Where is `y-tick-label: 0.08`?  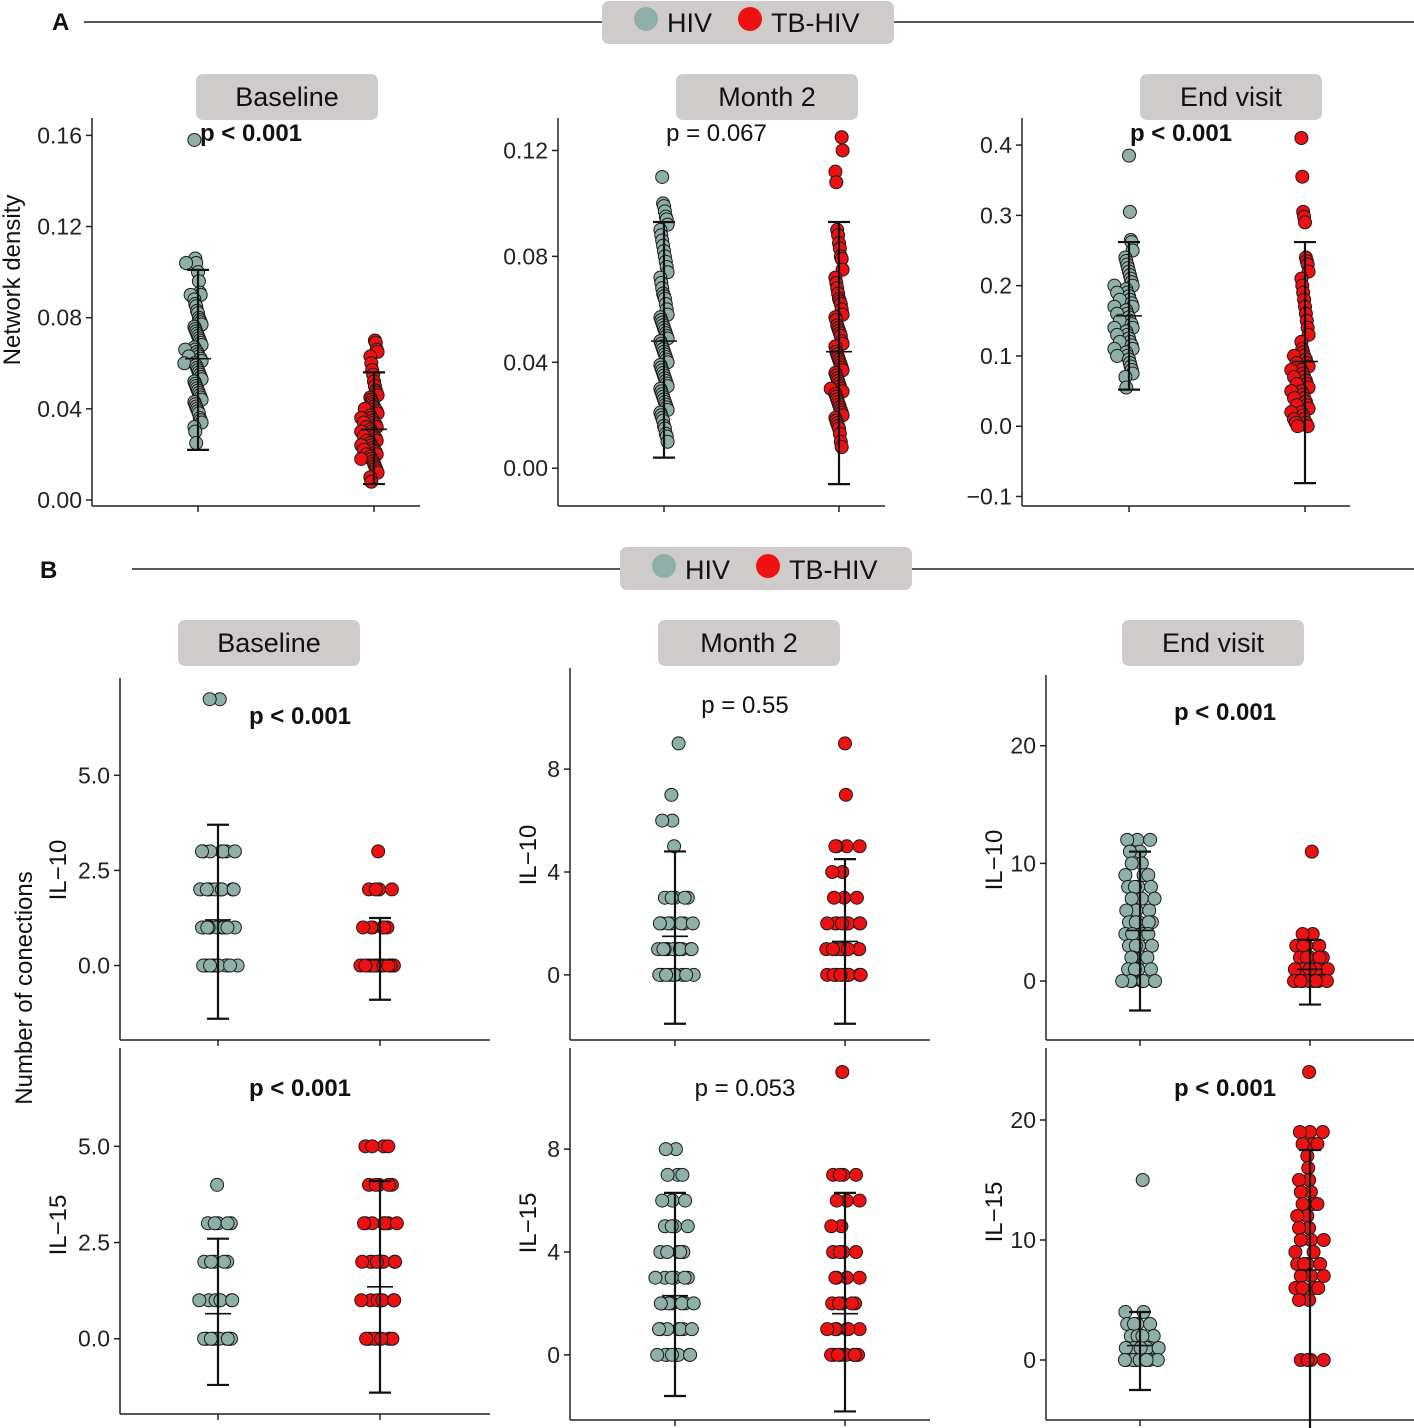
y-tick-label: 0.08 is located at coordinates (525, 256).